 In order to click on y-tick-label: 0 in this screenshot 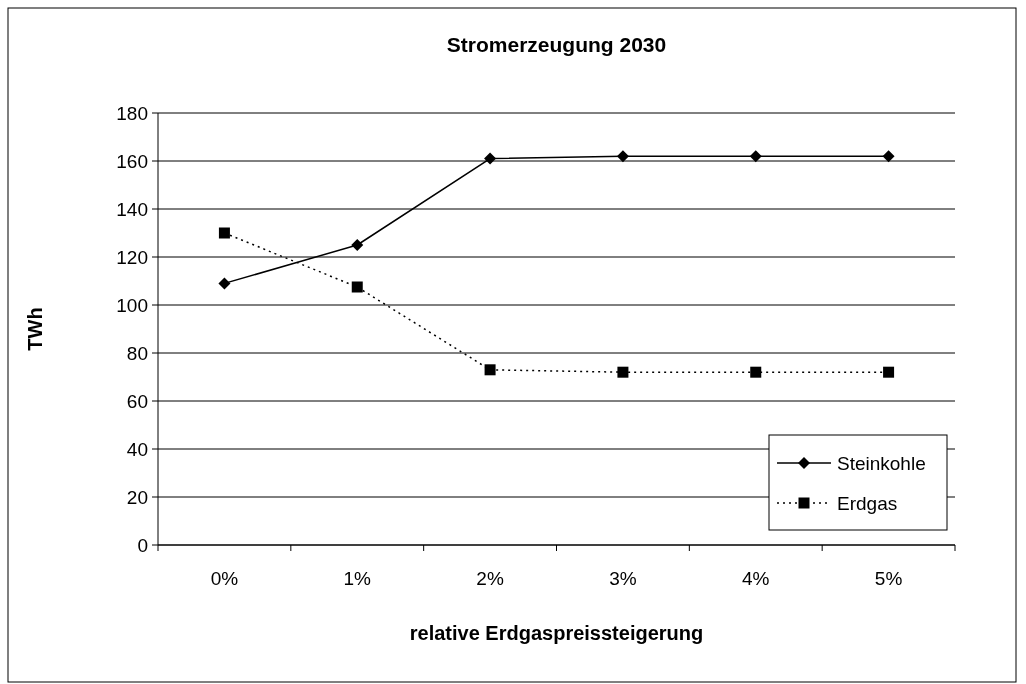, I will do `click(142, 545)`.